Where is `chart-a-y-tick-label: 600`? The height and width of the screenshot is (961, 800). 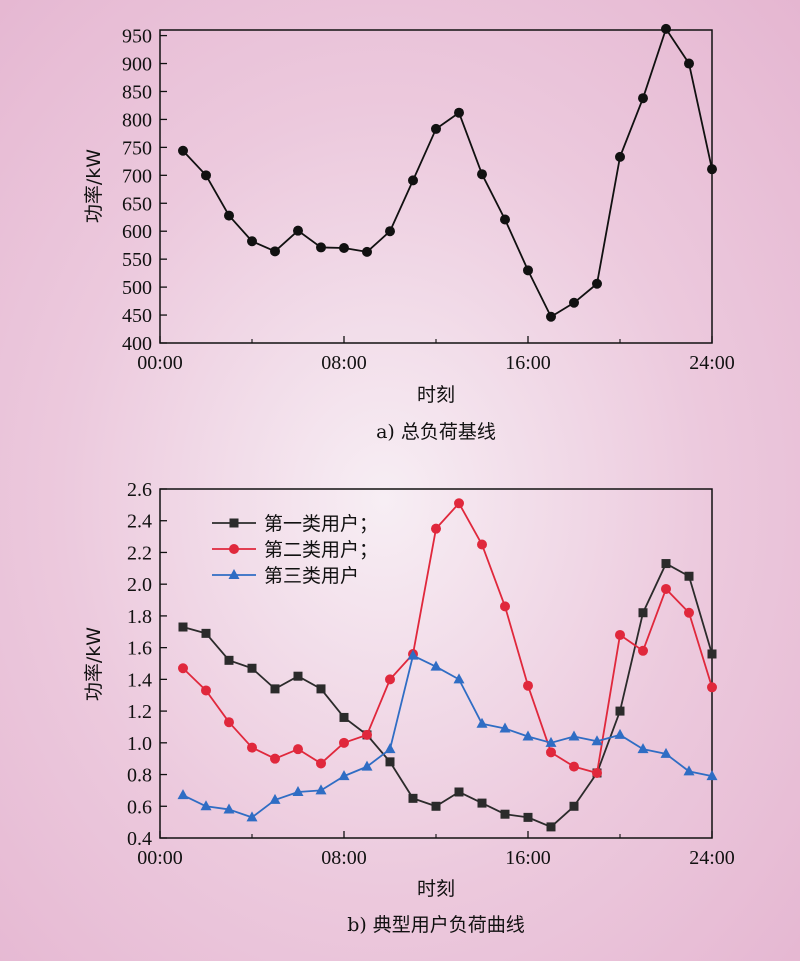
chart-a-y-tick-label: 600 is located at coordinates (137, 232).